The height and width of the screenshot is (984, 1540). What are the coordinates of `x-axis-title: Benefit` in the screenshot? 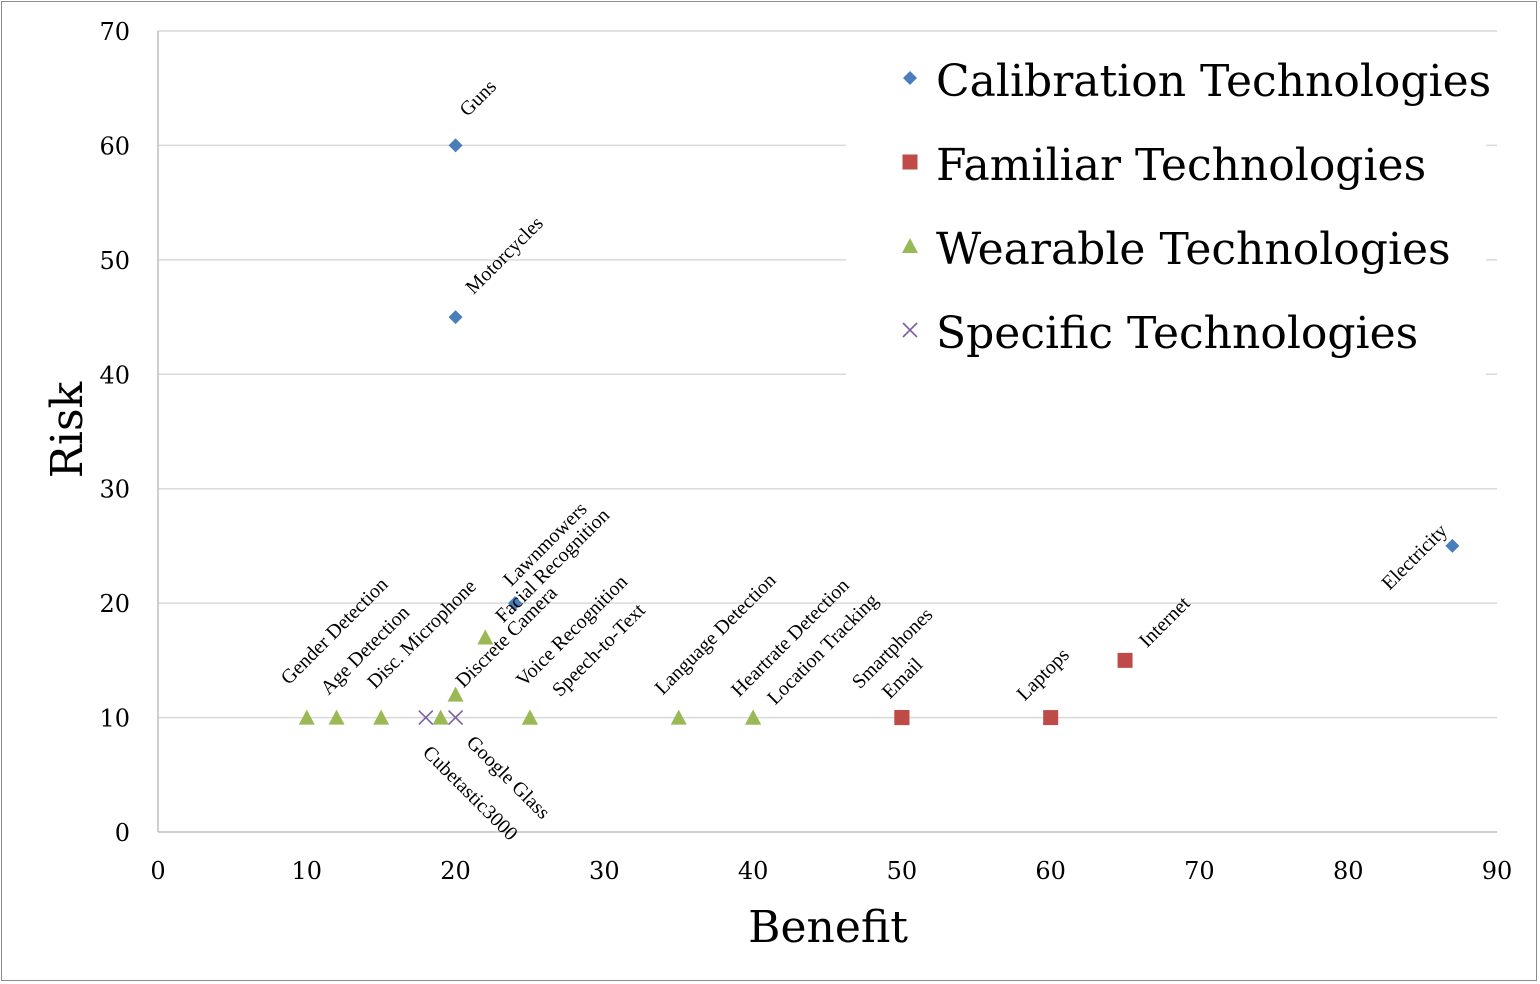 It's located at (828, 927).